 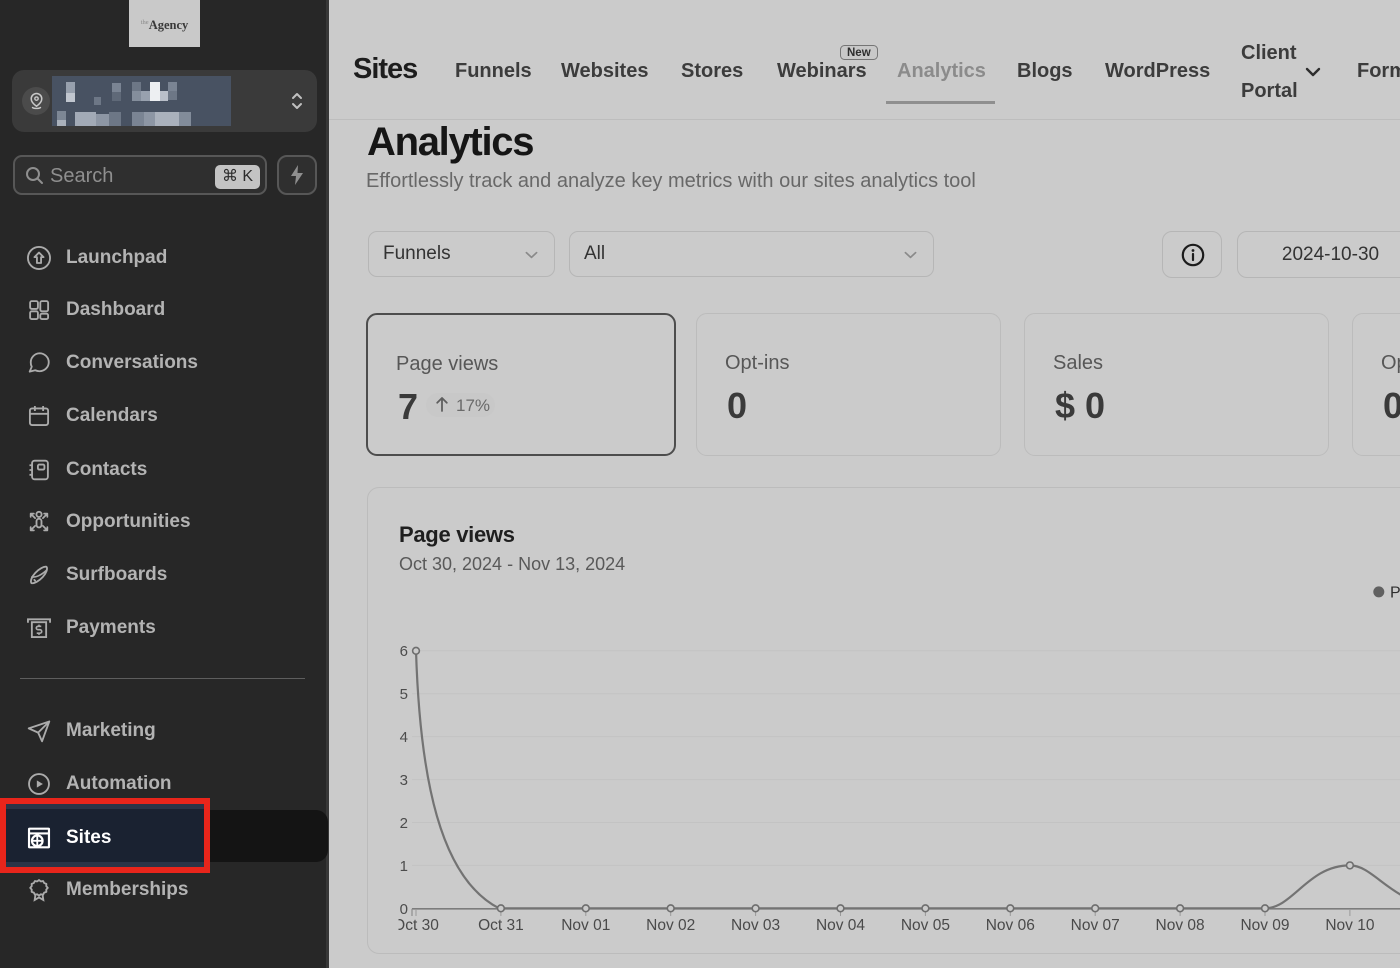 What do you see at coordinates (404, 694) in the screenshot?
I see `svg-text: 5` at bounding box center [404, 694].